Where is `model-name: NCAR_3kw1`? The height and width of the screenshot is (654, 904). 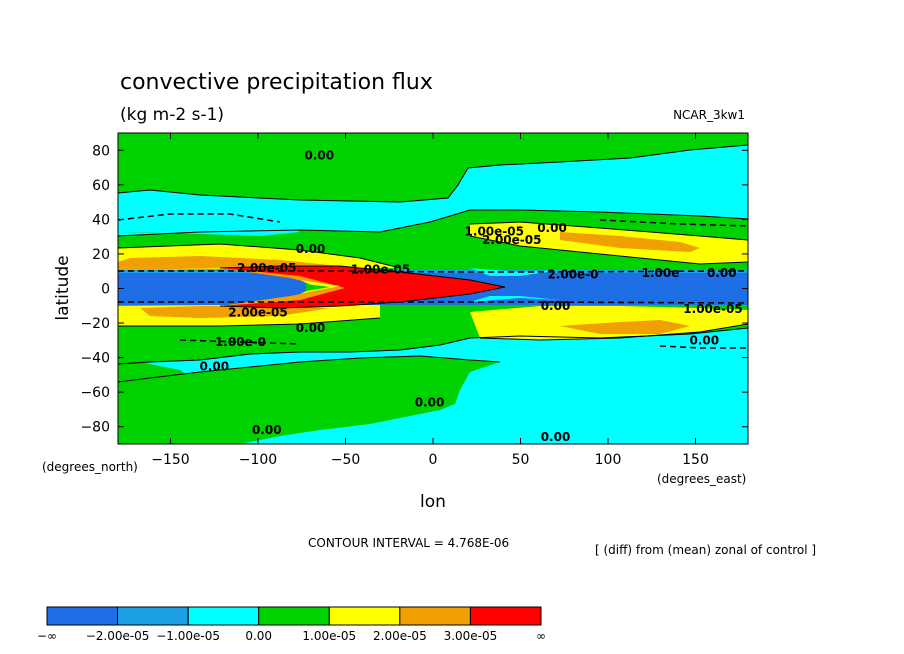 model-name: NCAR_3kw1 is located at coordinates (709, 115).